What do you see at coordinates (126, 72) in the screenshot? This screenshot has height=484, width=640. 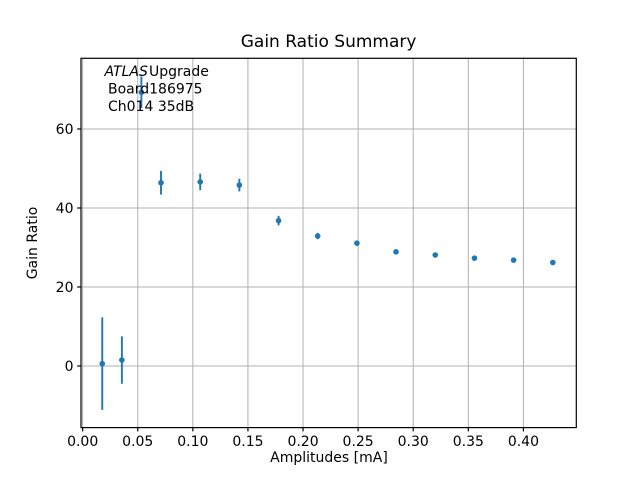 I see `annotation-atlas-label: ATLAS` at bounding box center [126, 72].